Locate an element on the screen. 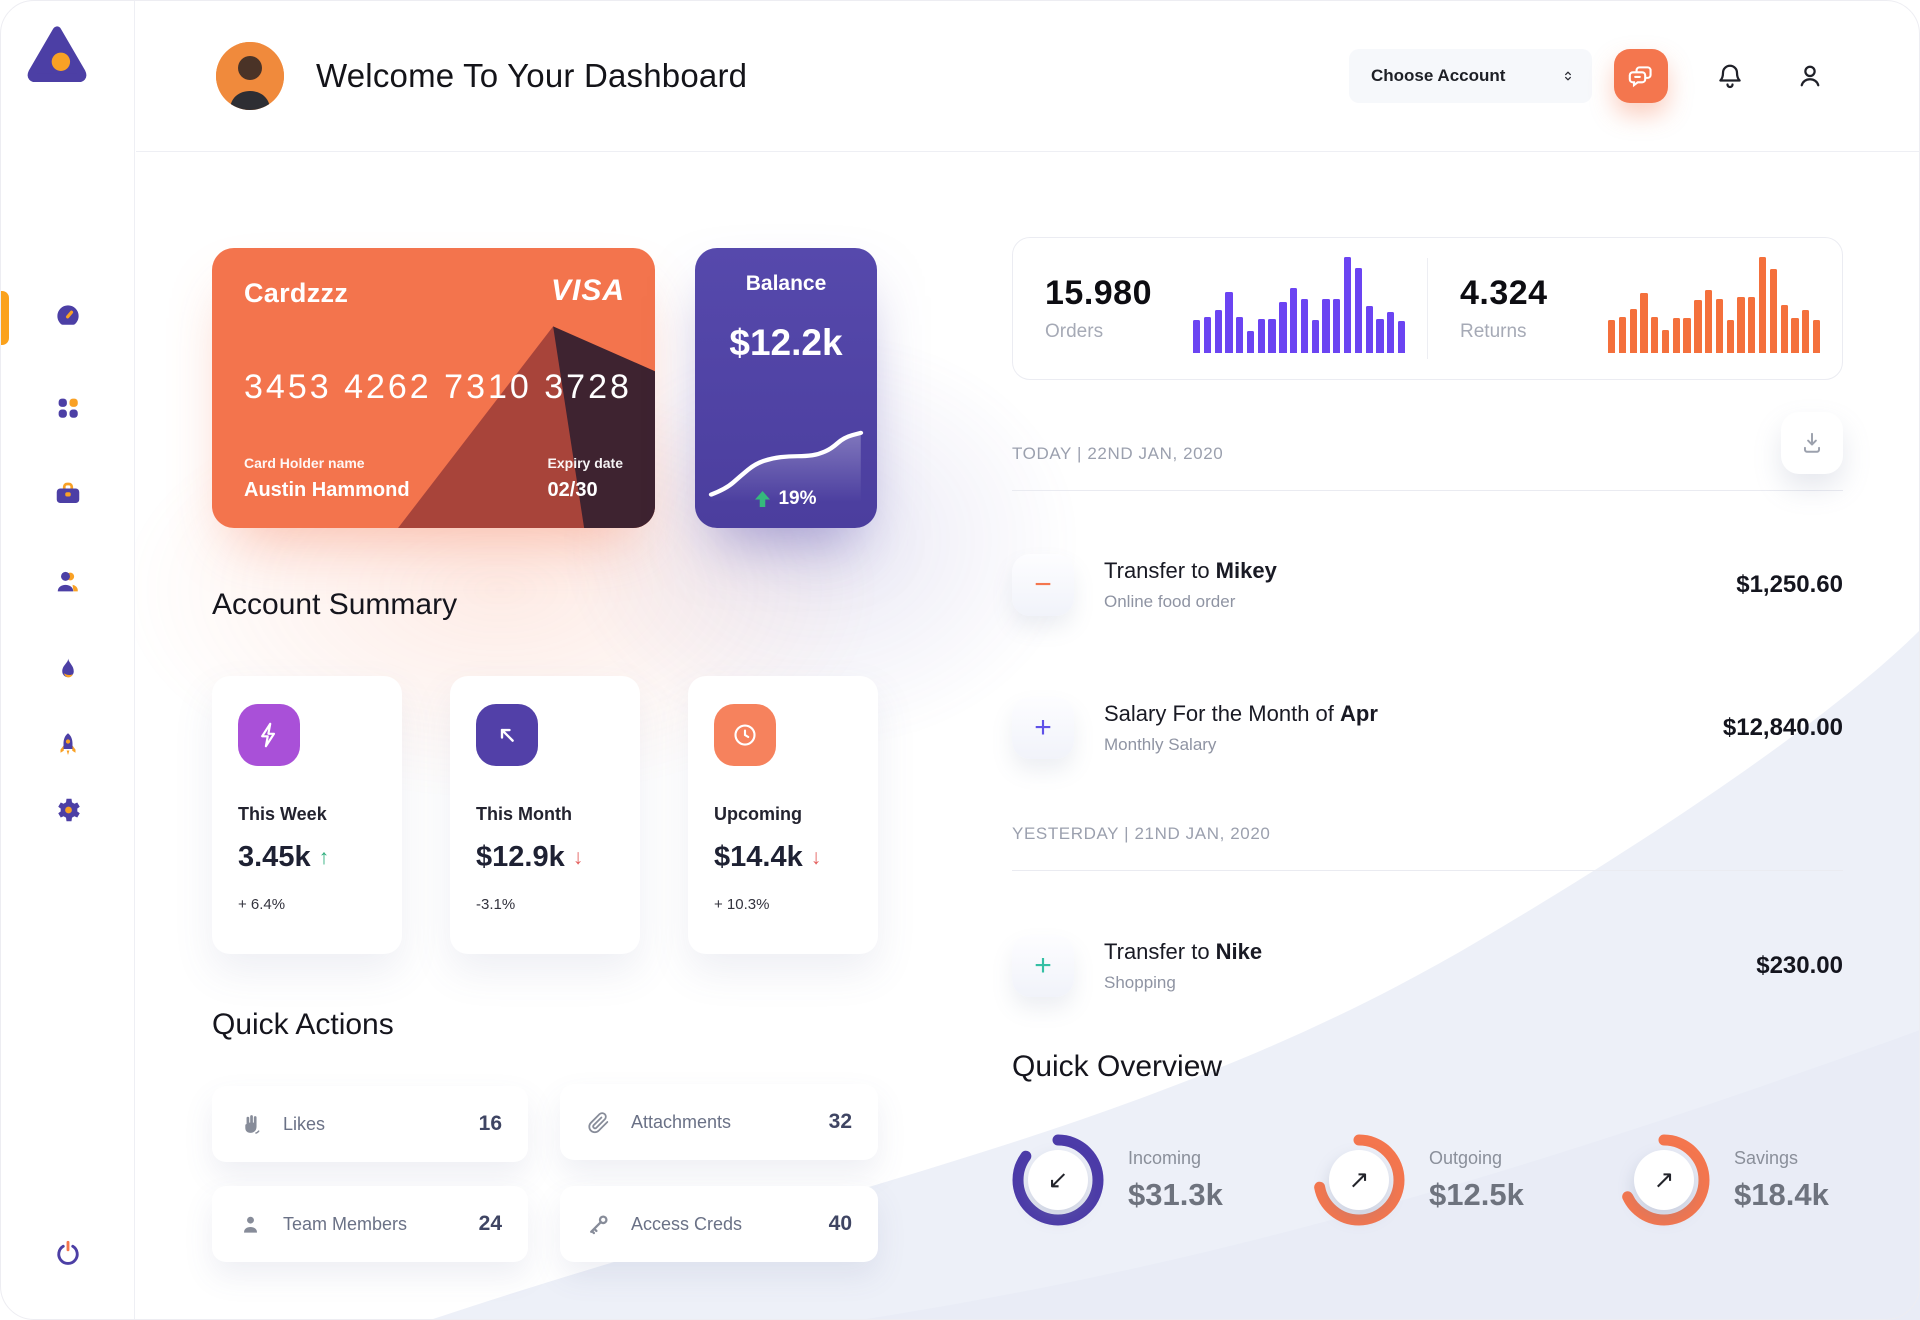 The image size is (1920, 1320). card-number: 3453 4262 7310 3728 is located at coordinates (438, 387).